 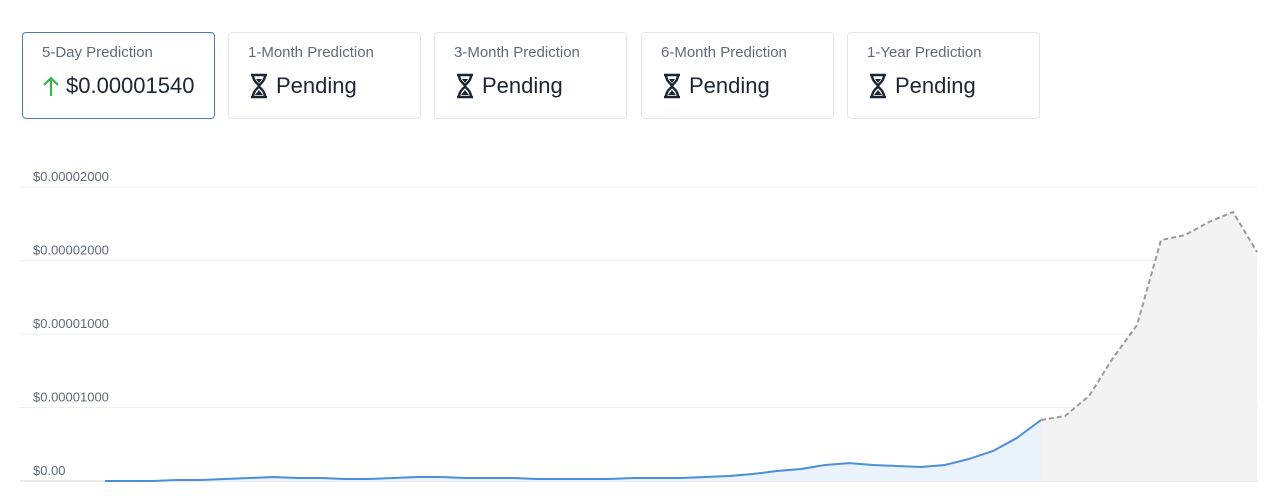 I want to click on prediction-card: 5-Day Prediction $0.00001540, so click(x=118, y=75).